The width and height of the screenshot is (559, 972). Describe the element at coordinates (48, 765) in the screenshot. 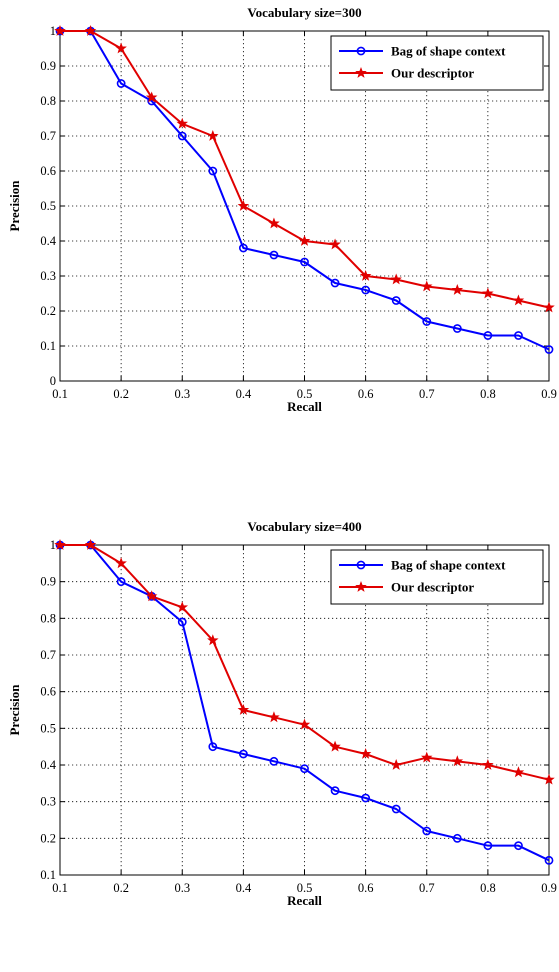

I see `y-tick-label: 0.4` at that location.